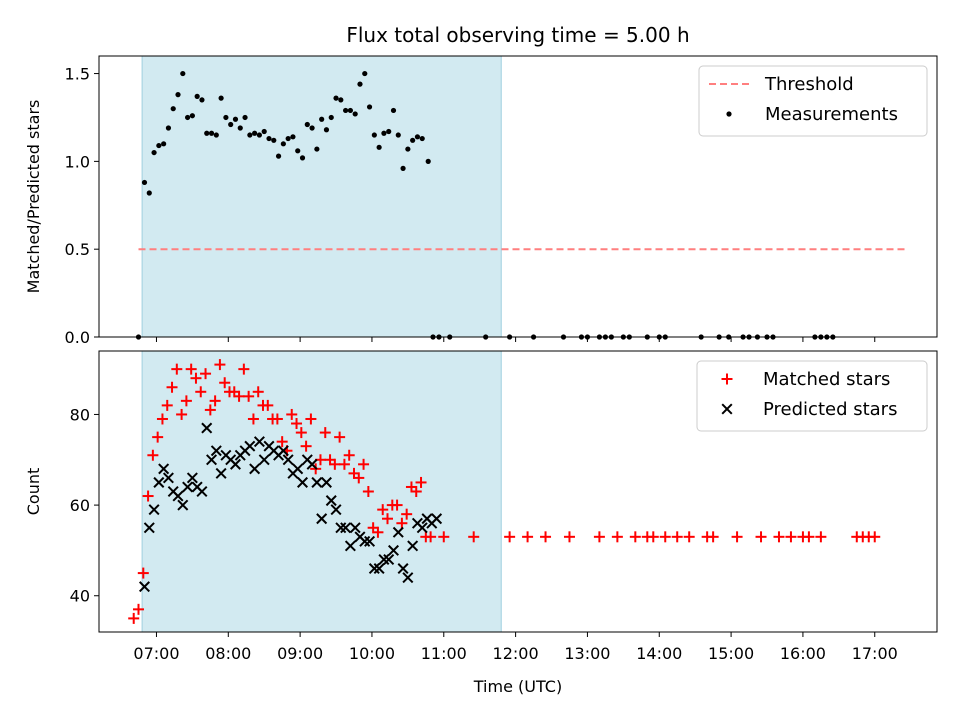 The width and height of the screenshot is (960, 720). I want to click on y-tick-label: 0.5, so click(77, 249).